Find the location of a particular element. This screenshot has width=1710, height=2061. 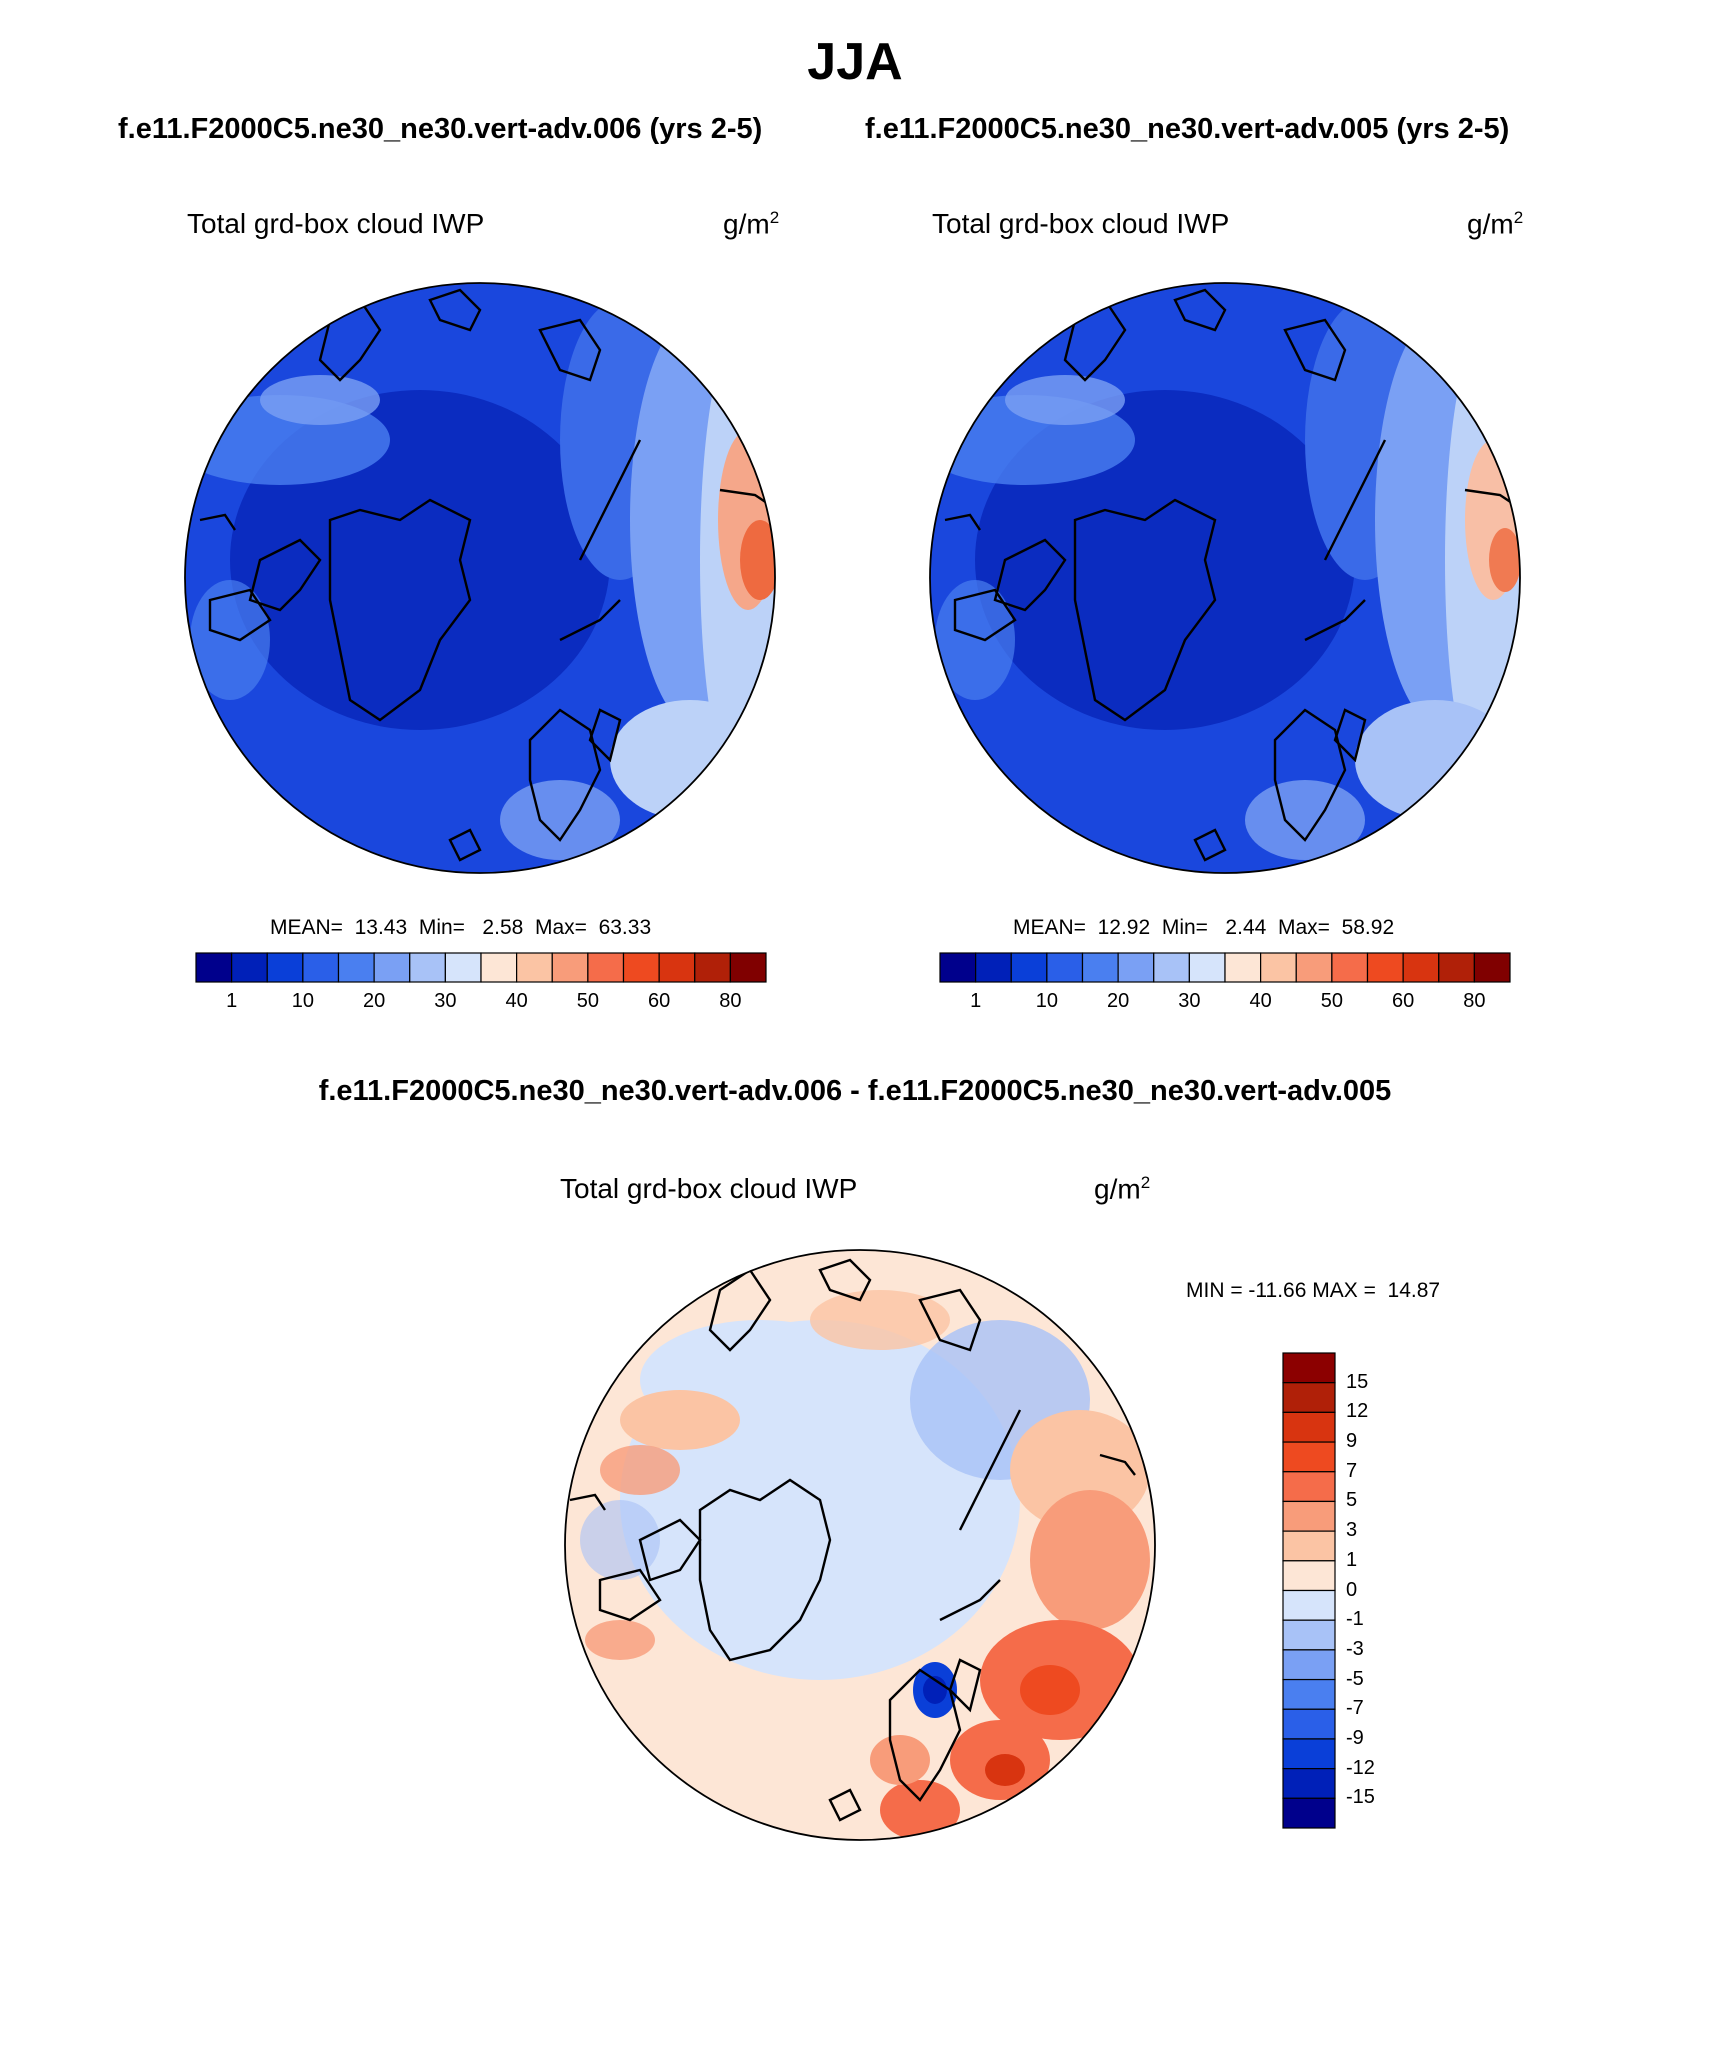

difference-colorbar-tick-label: 0 is located at coordinates (1352, 1589).